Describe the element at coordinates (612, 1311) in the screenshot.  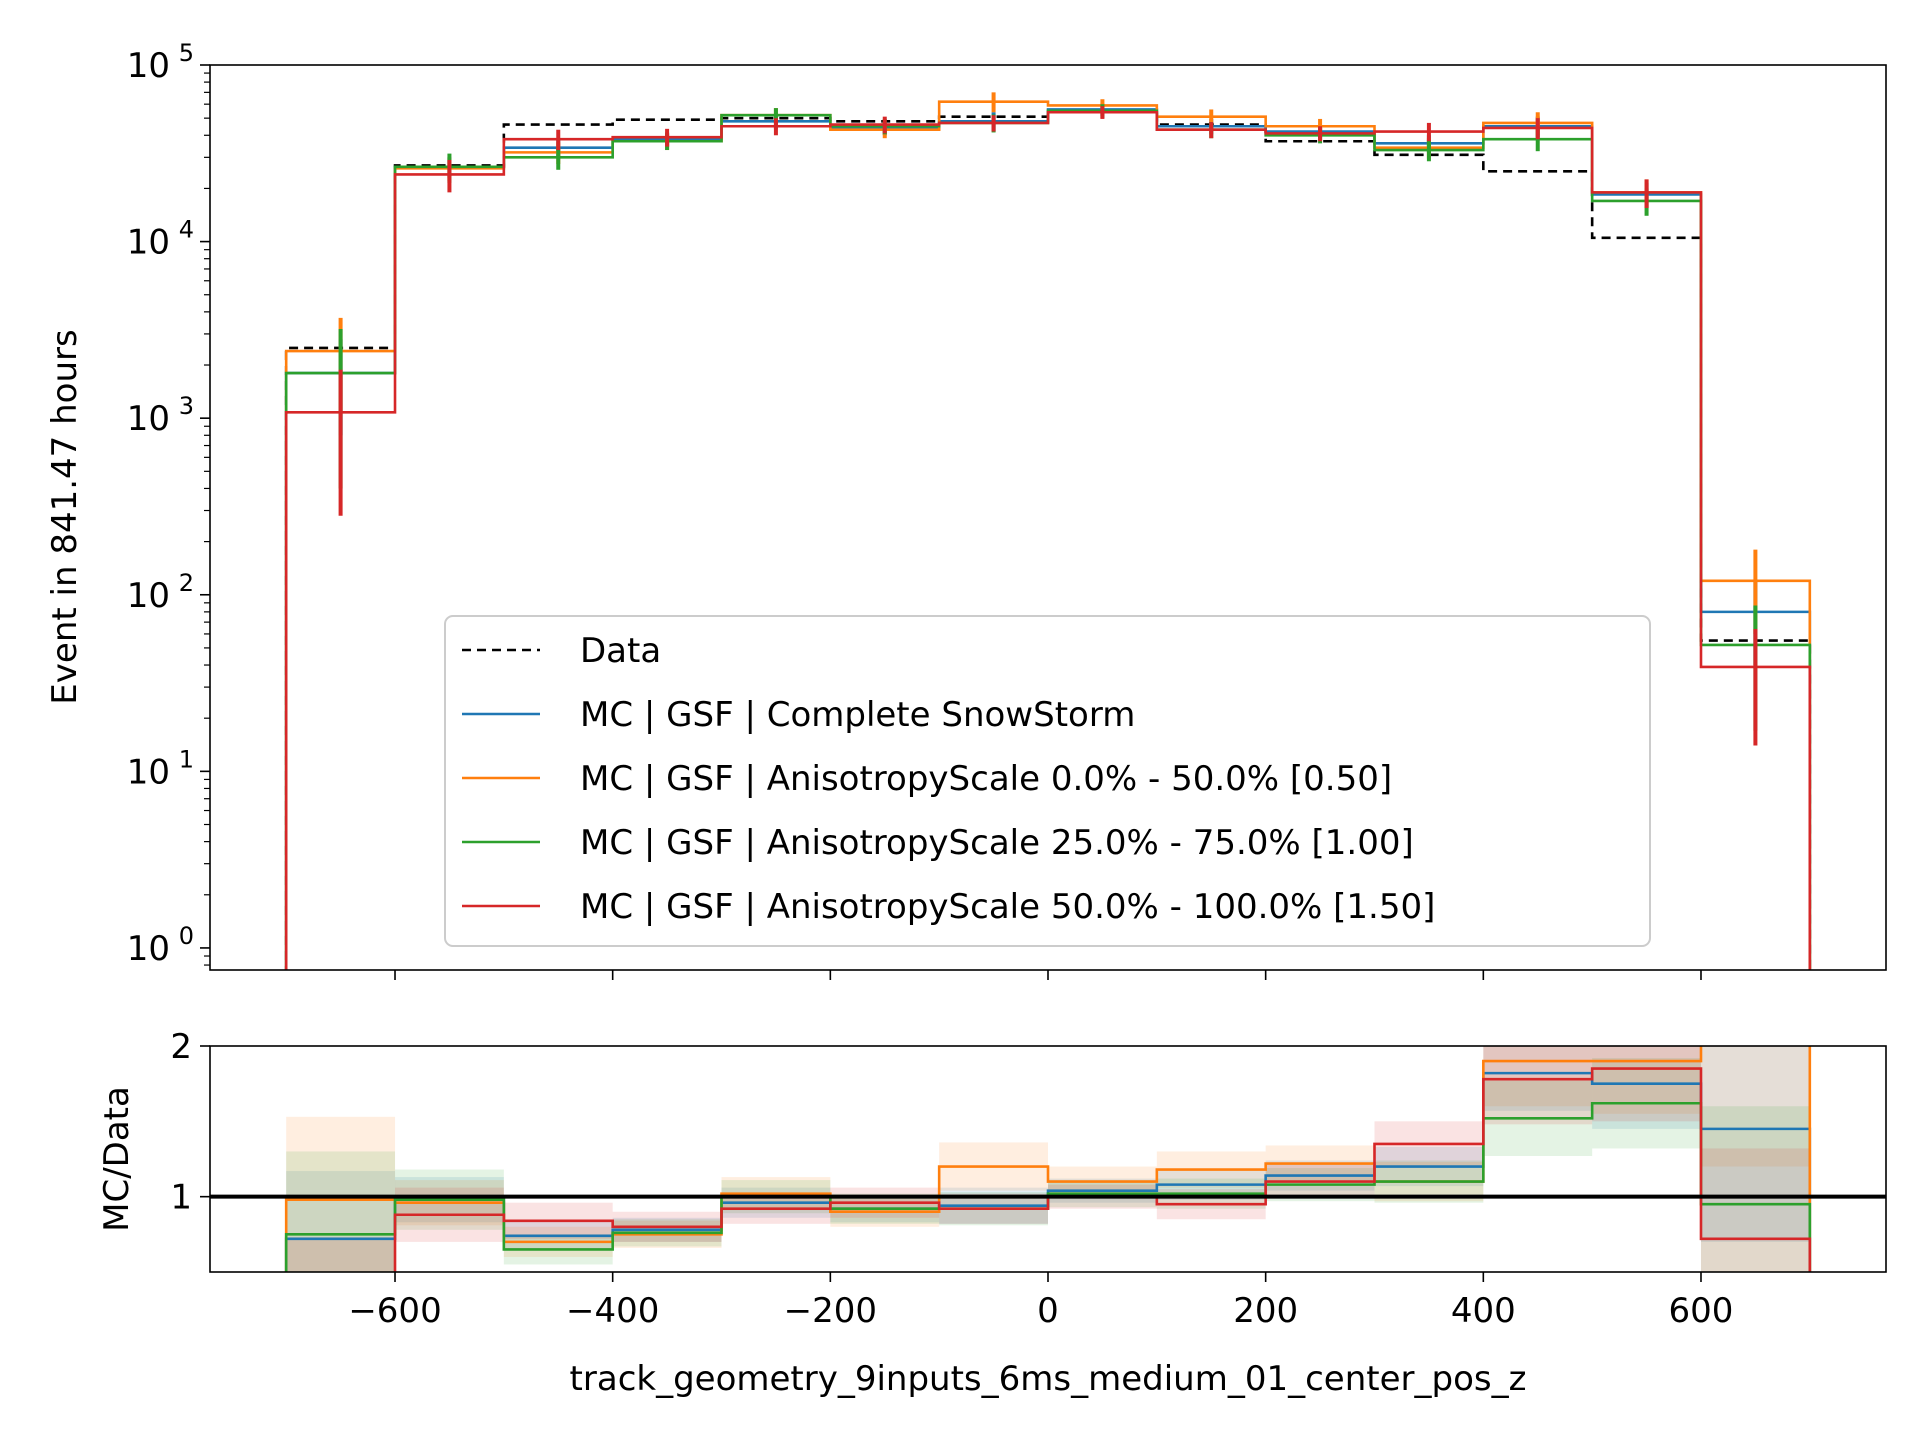
I see `x-tick-label-1: −400` at that location.